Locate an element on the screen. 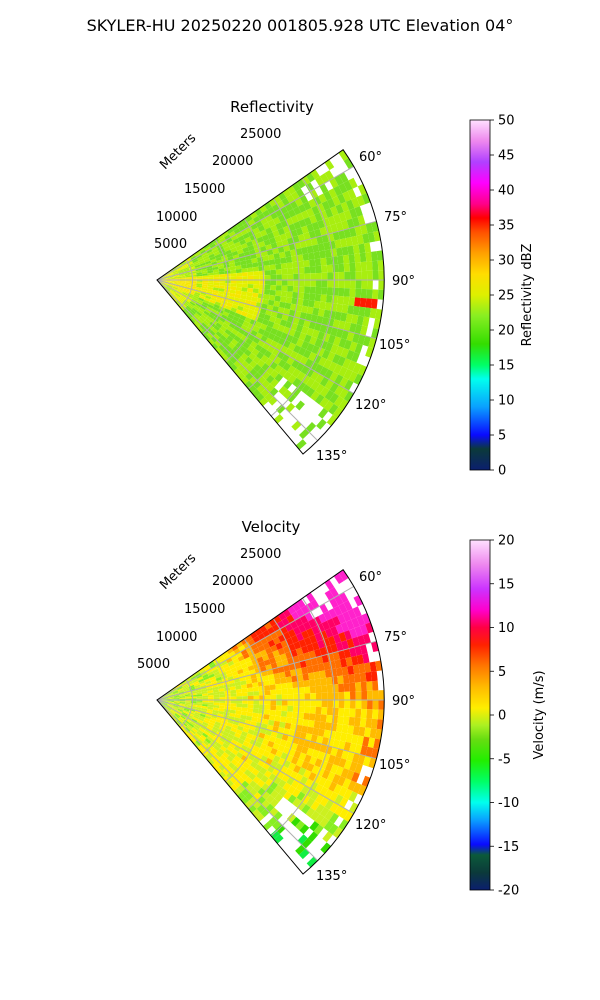 This screenshot has height=1000, width=600. colorbar-tick-label: 0 is located at coordinates (502, 471).